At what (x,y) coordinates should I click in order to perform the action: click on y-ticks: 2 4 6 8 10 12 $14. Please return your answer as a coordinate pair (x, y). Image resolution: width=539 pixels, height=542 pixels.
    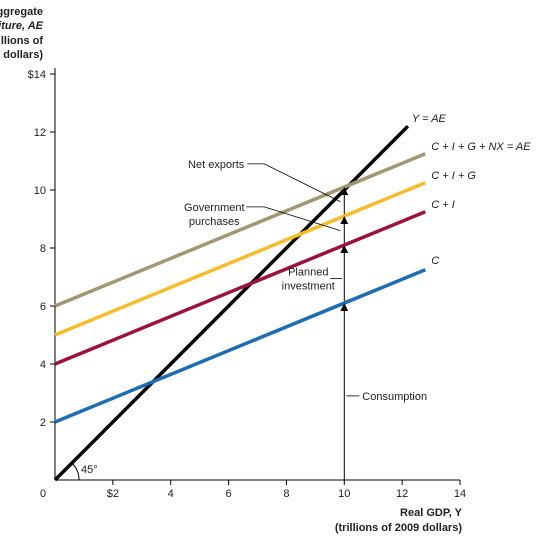
    Looking at the image, I should click on (41, 249).